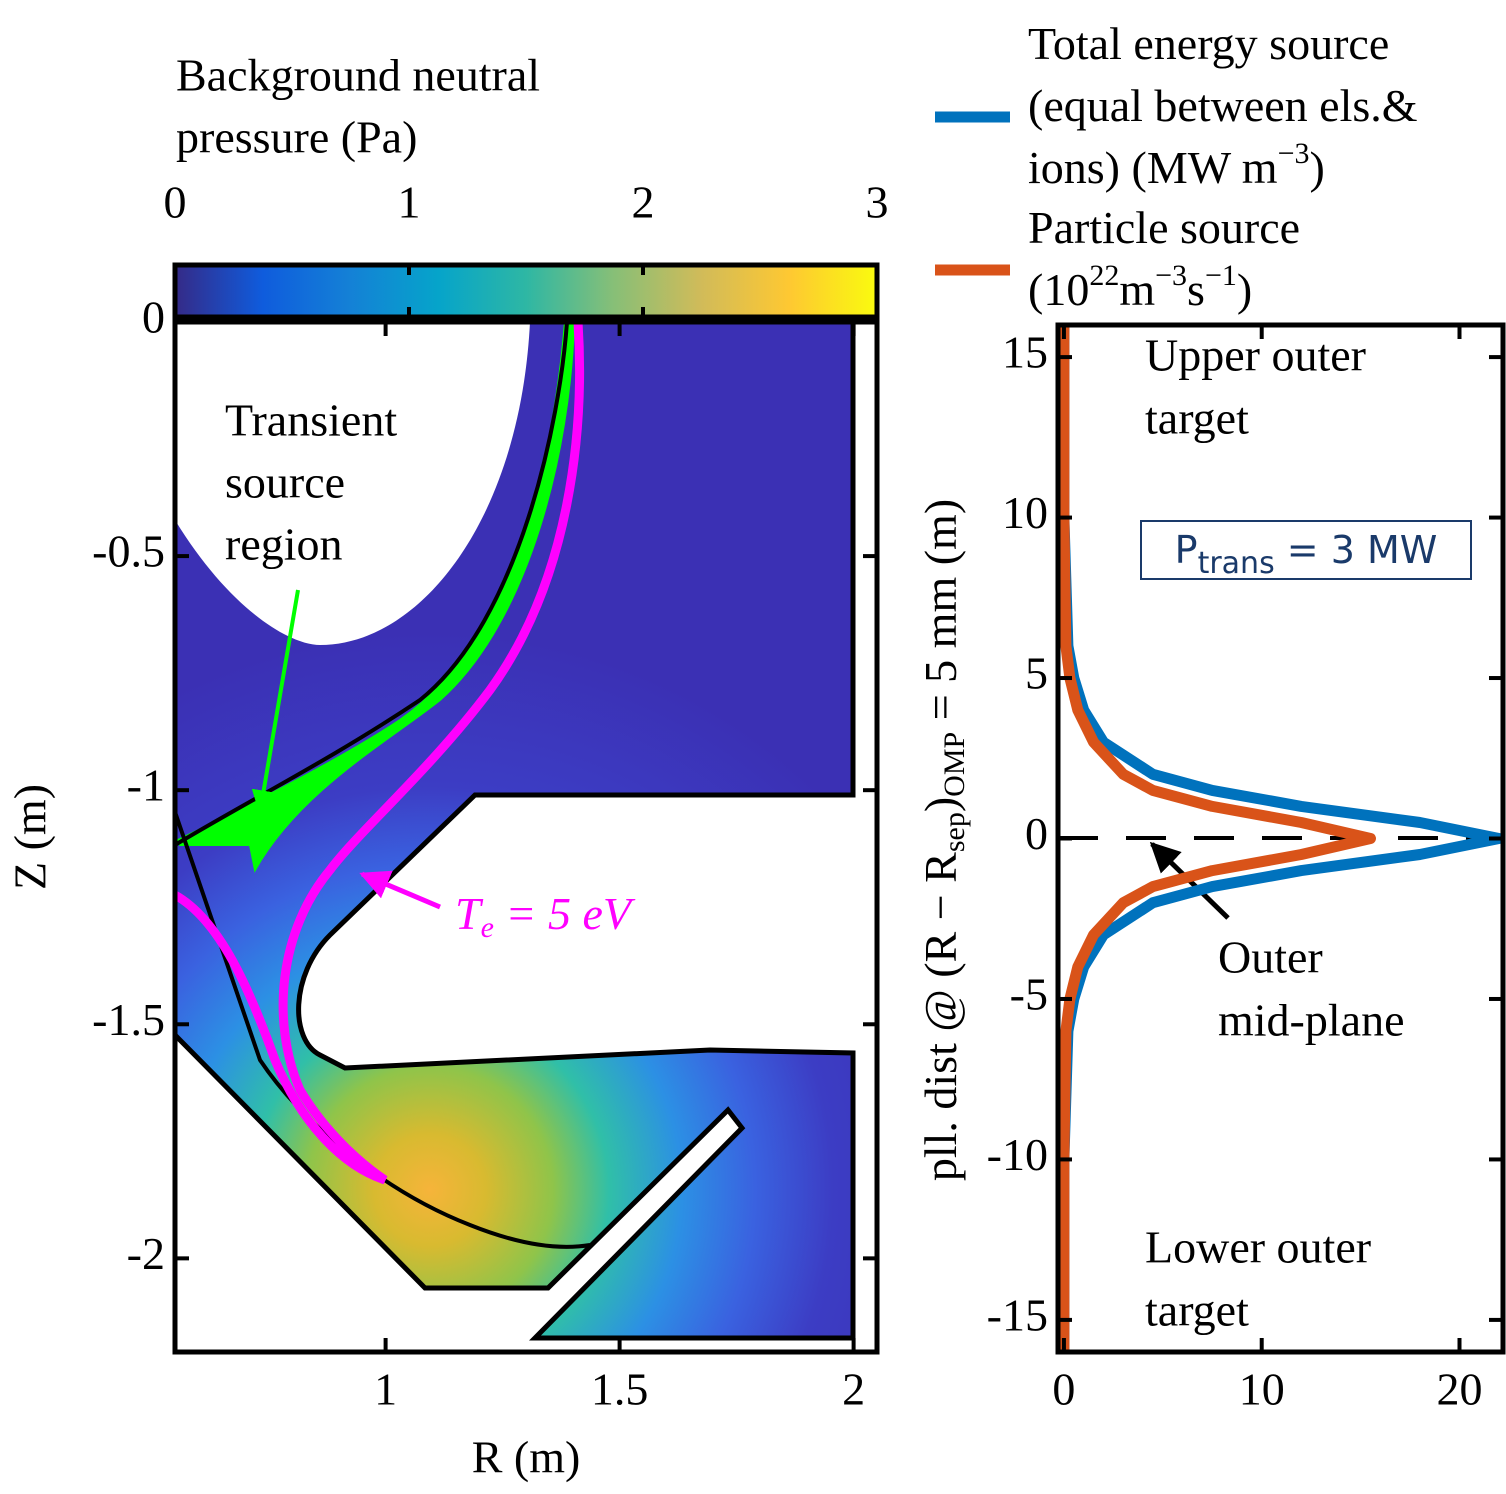 This screenshot has height=1494, width=1506. Describe the element at coordinates (1311, 1020) in the screenshot. I see `annotation: mid-plane` at that location.